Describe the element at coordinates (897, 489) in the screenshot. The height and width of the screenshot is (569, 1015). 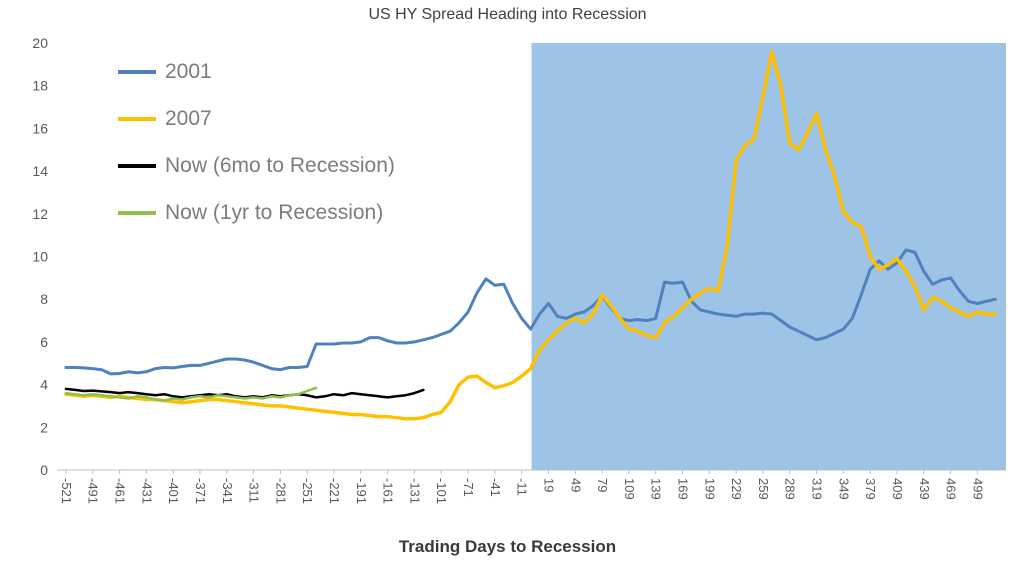
I see `x-tick-label: 409` at that location.